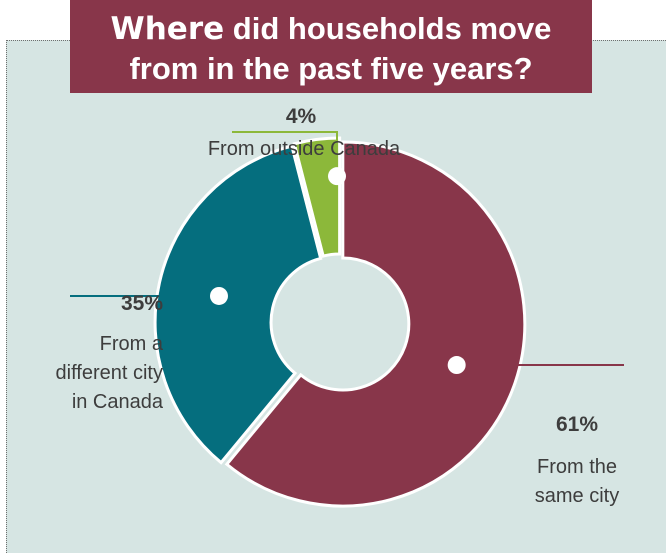  Describe the element at coordinates (167, 29) in the screenshot. I see `title-emphasis: Where` at that location.